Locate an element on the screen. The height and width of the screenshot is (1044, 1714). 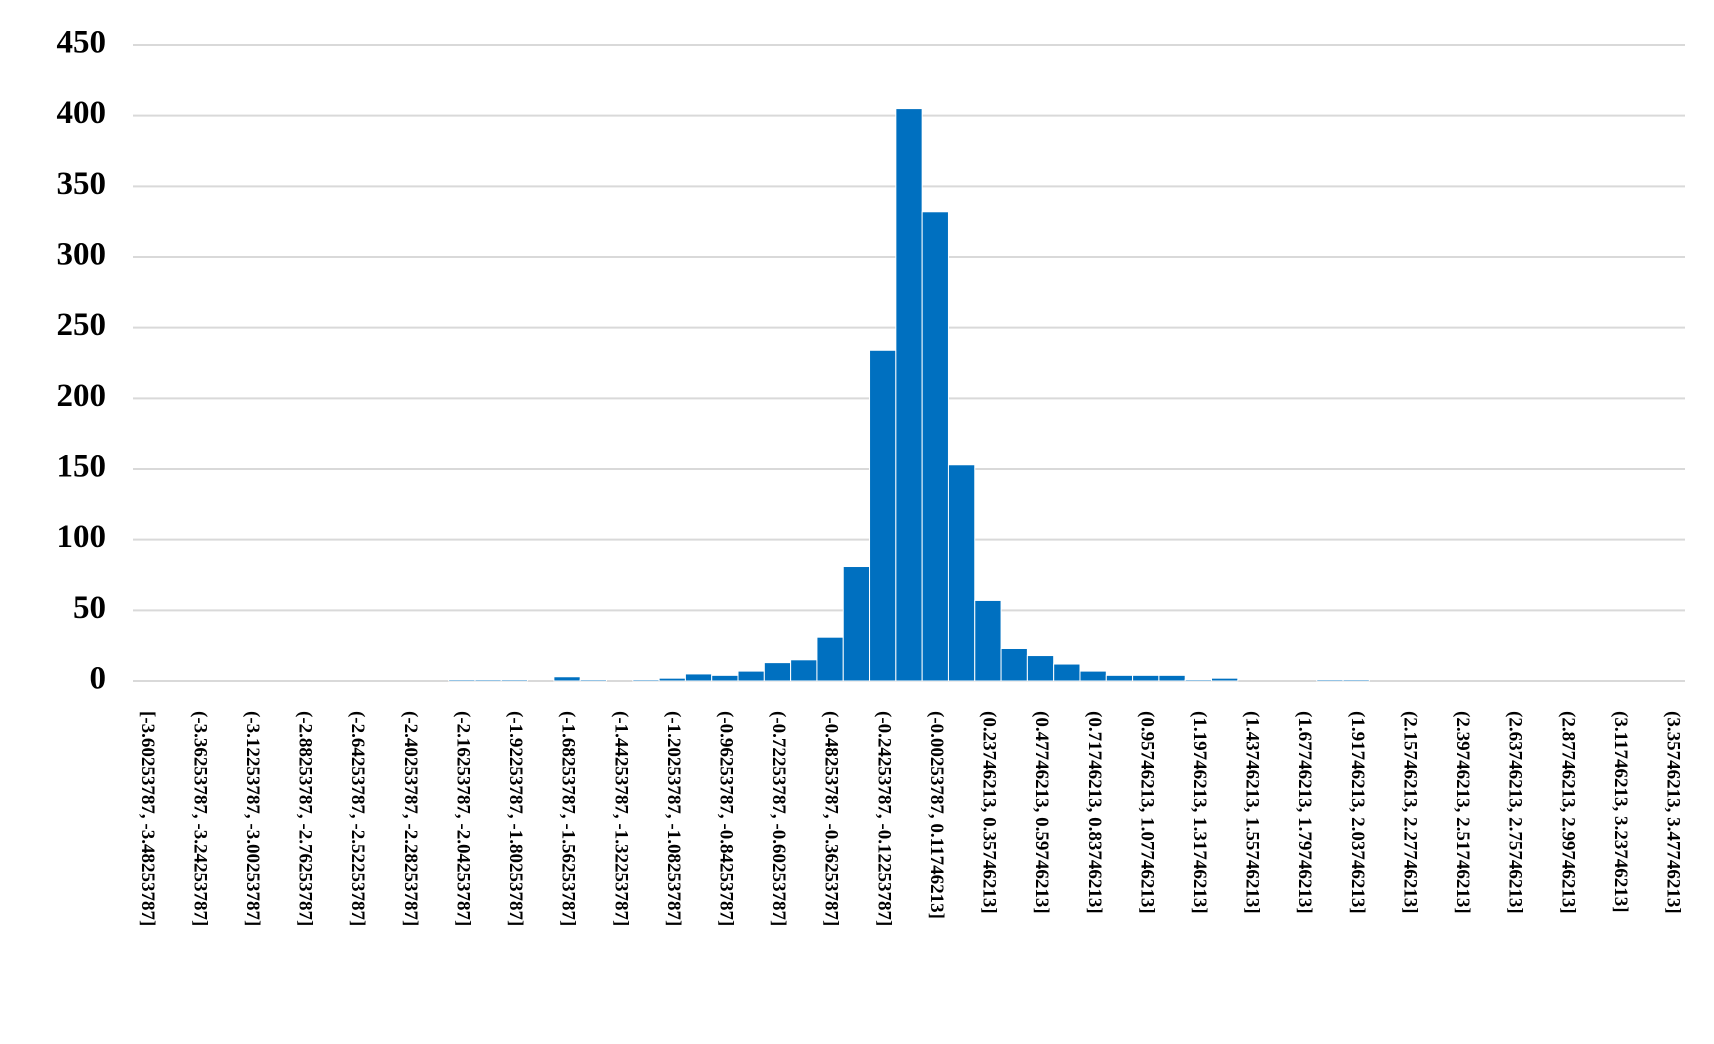
y-tick-label: 450 is located at coordinates (82, 43).